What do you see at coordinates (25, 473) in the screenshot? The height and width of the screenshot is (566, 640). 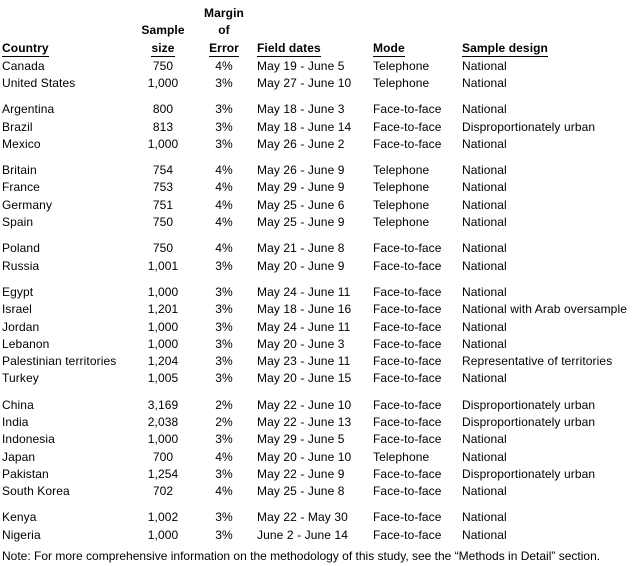 I see `cell-country: Pakistan` at bounding box center [25, 473].